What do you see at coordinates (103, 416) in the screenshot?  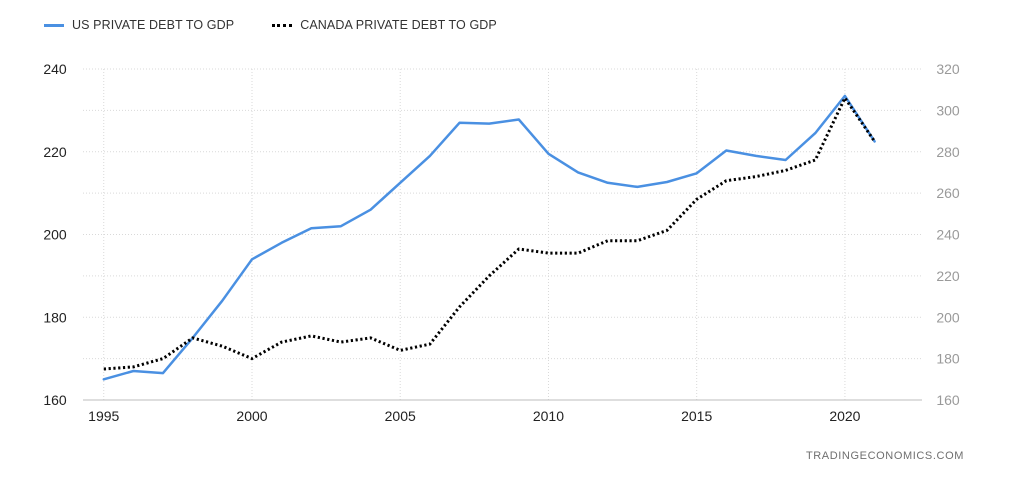 I see `x-tick-label: 1995` at bounding box center [103, 416].